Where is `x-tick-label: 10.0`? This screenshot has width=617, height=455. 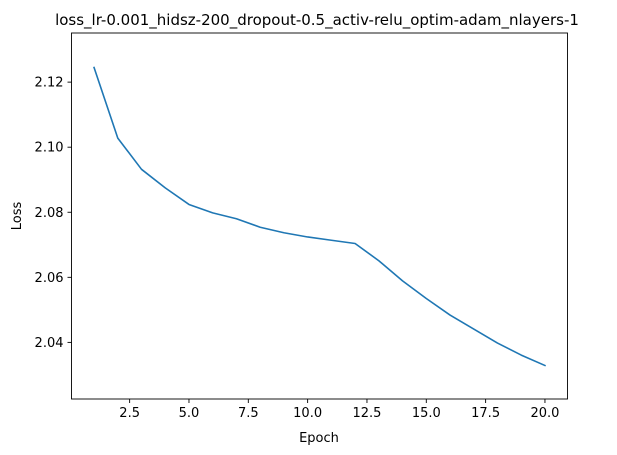
x-tick-label: 10.0 is located at coordinates (307, 413).